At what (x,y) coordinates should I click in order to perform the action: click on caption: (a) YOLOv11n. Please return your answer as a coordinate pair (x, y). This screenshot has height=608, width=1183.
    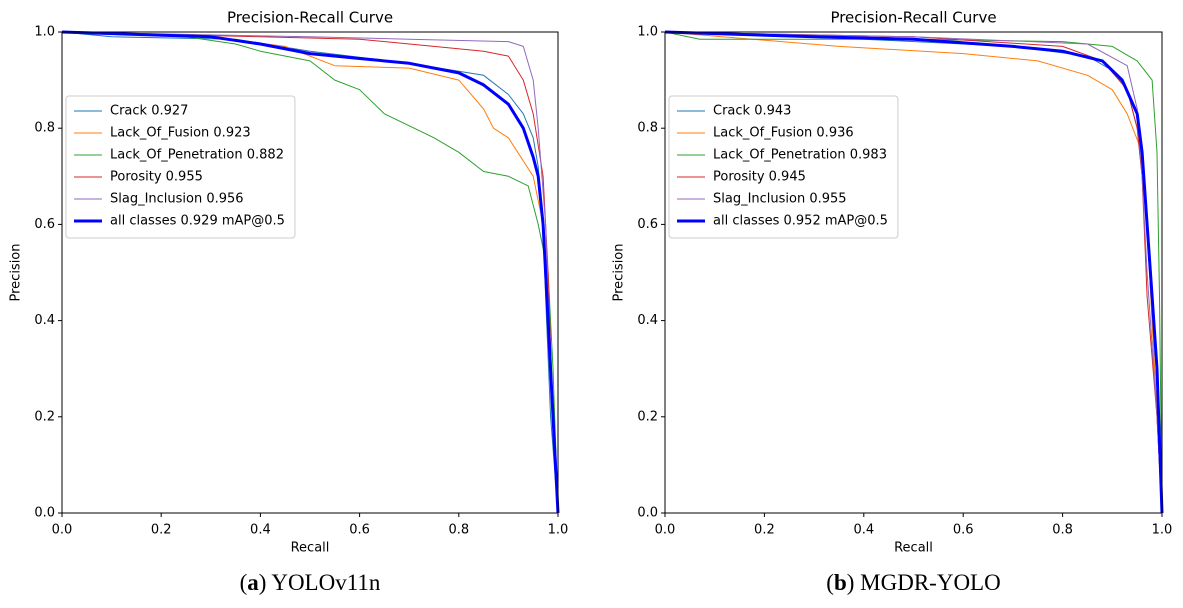
    Looking at the image, I should click on (310, 582).